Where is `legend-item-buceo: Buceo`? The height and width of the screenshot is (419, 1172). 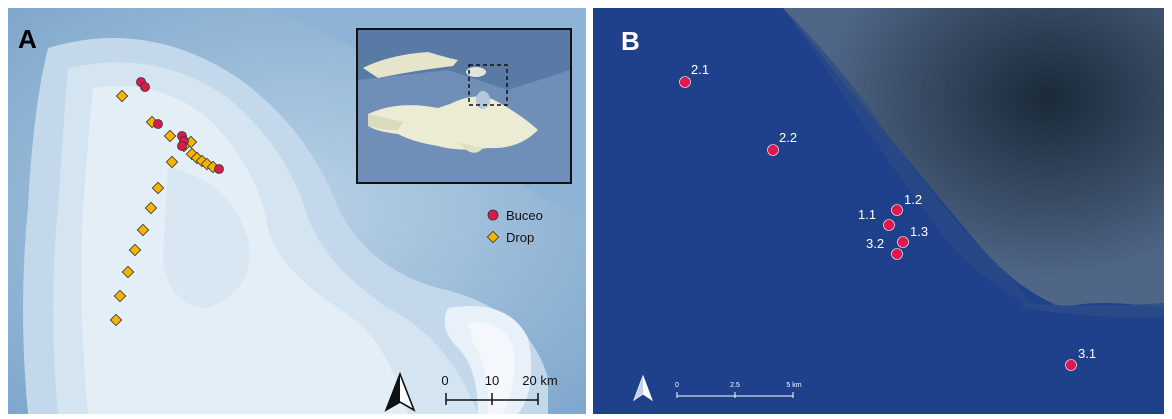
legend-item-buceo: Buceo is located at coordinates (514, 215).